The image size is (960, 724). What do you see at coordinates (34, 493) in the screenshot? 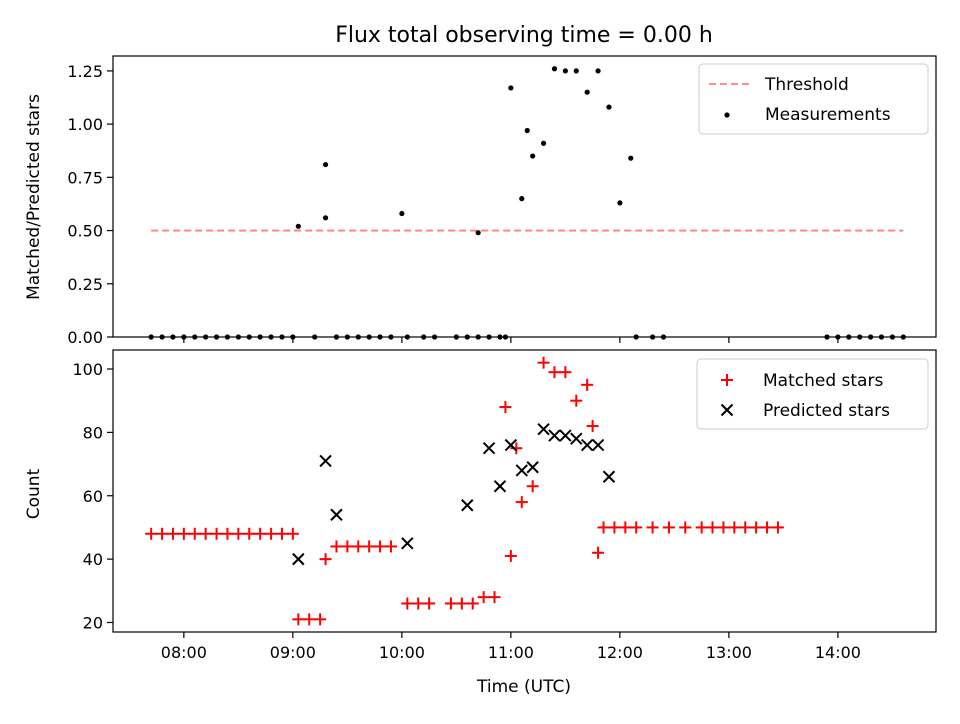
I see `y-axis-label-count: Count` at bounding box center [34, 493].